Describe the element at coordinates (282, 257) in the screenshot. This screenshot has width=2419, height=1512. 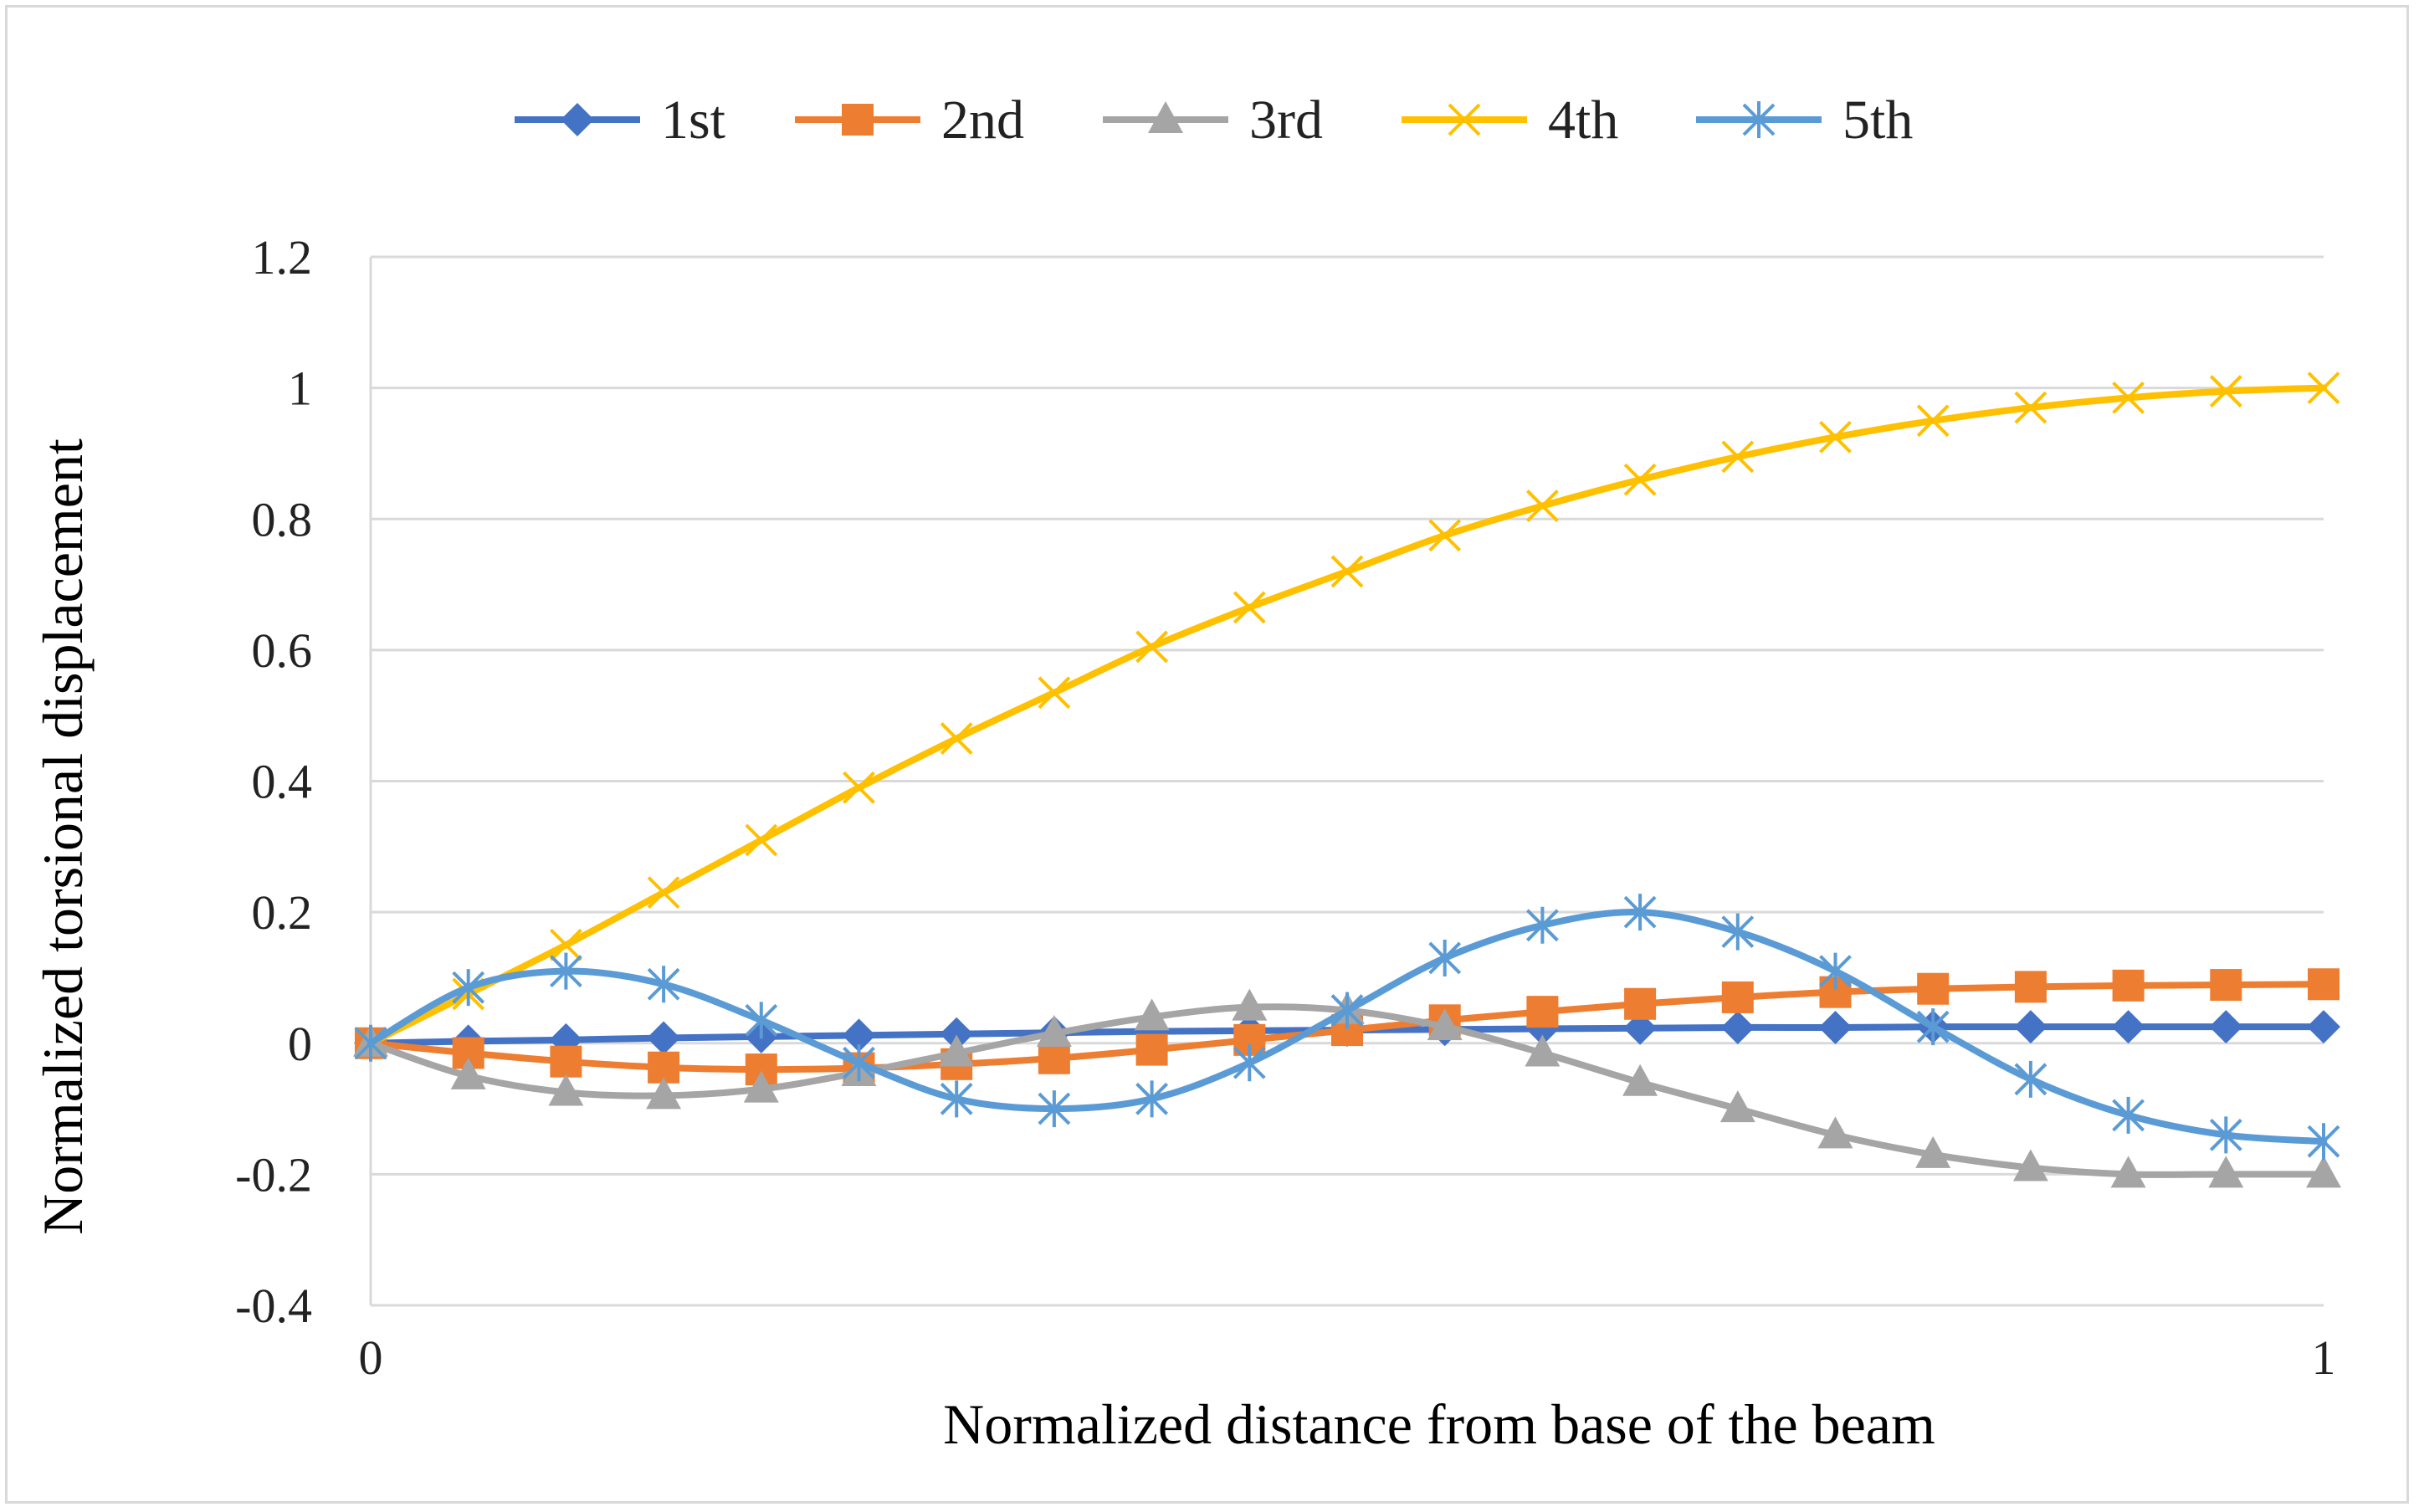
I see `y-tick-label: 1.2` at that location.